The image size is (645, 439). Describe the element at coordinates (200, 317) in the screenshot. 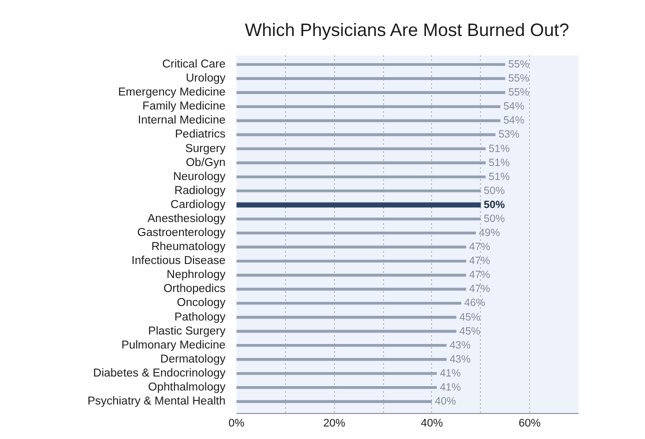

I see `y-tick-label: Pathology` at that location.